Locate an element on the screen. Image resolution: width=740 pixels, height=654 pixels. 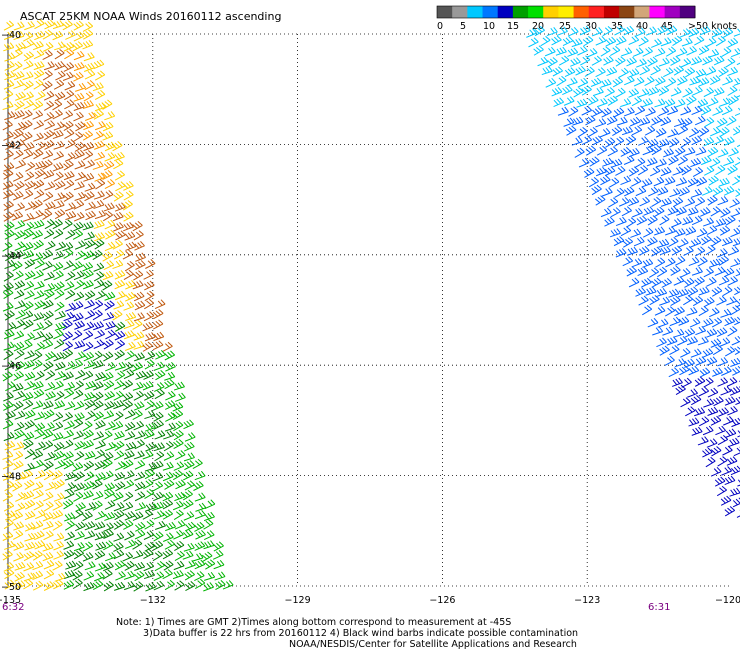
time-label-right: 6:31 is located at coordinates (659, 607).